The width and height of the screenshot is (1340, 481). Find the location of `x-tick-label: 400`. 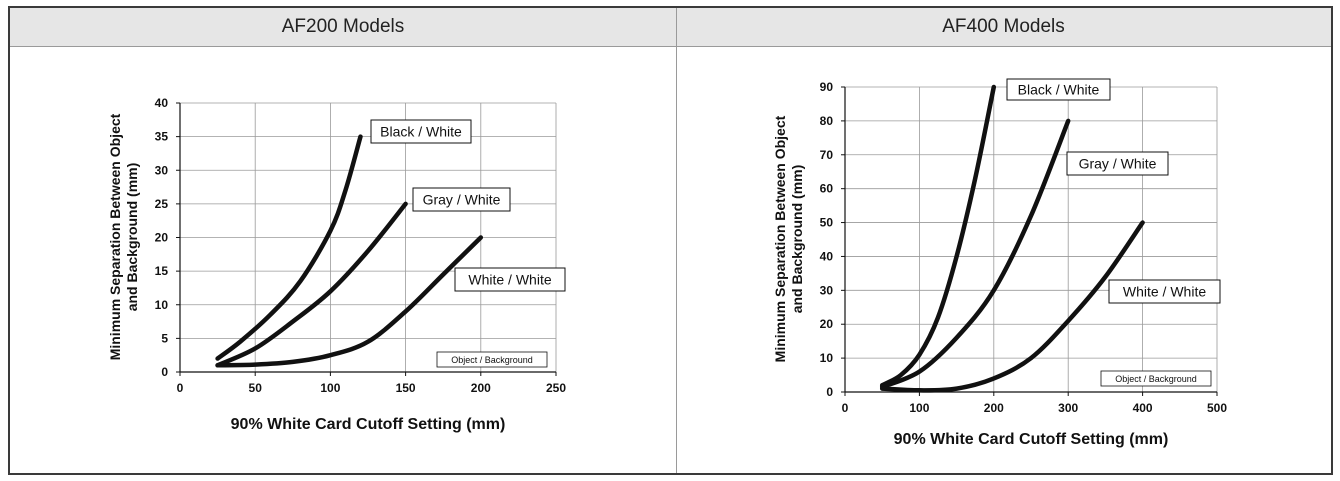

x-tick-label: 400 is located at coordinates (1143, 408).